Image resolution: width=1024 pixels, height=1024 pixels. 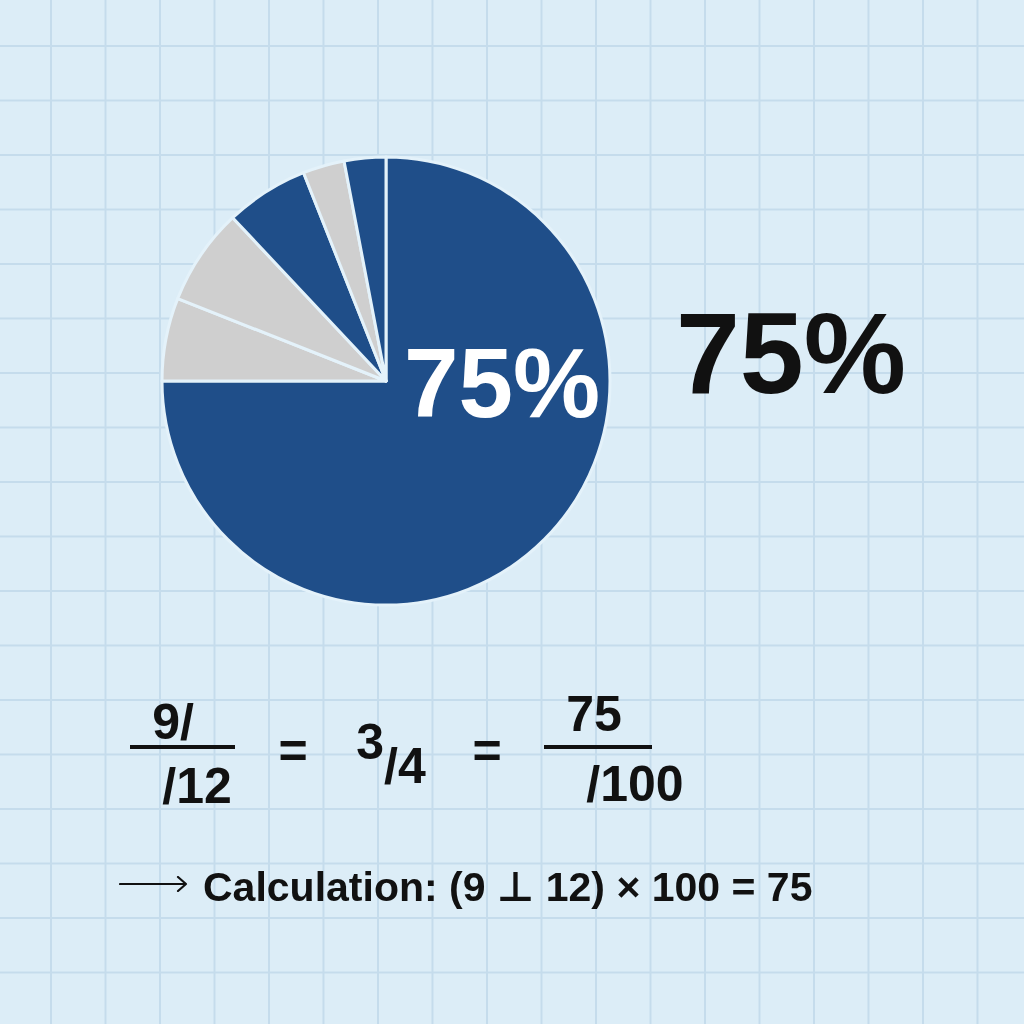 I want to click on text: 75%, so click(x=791, y=352).